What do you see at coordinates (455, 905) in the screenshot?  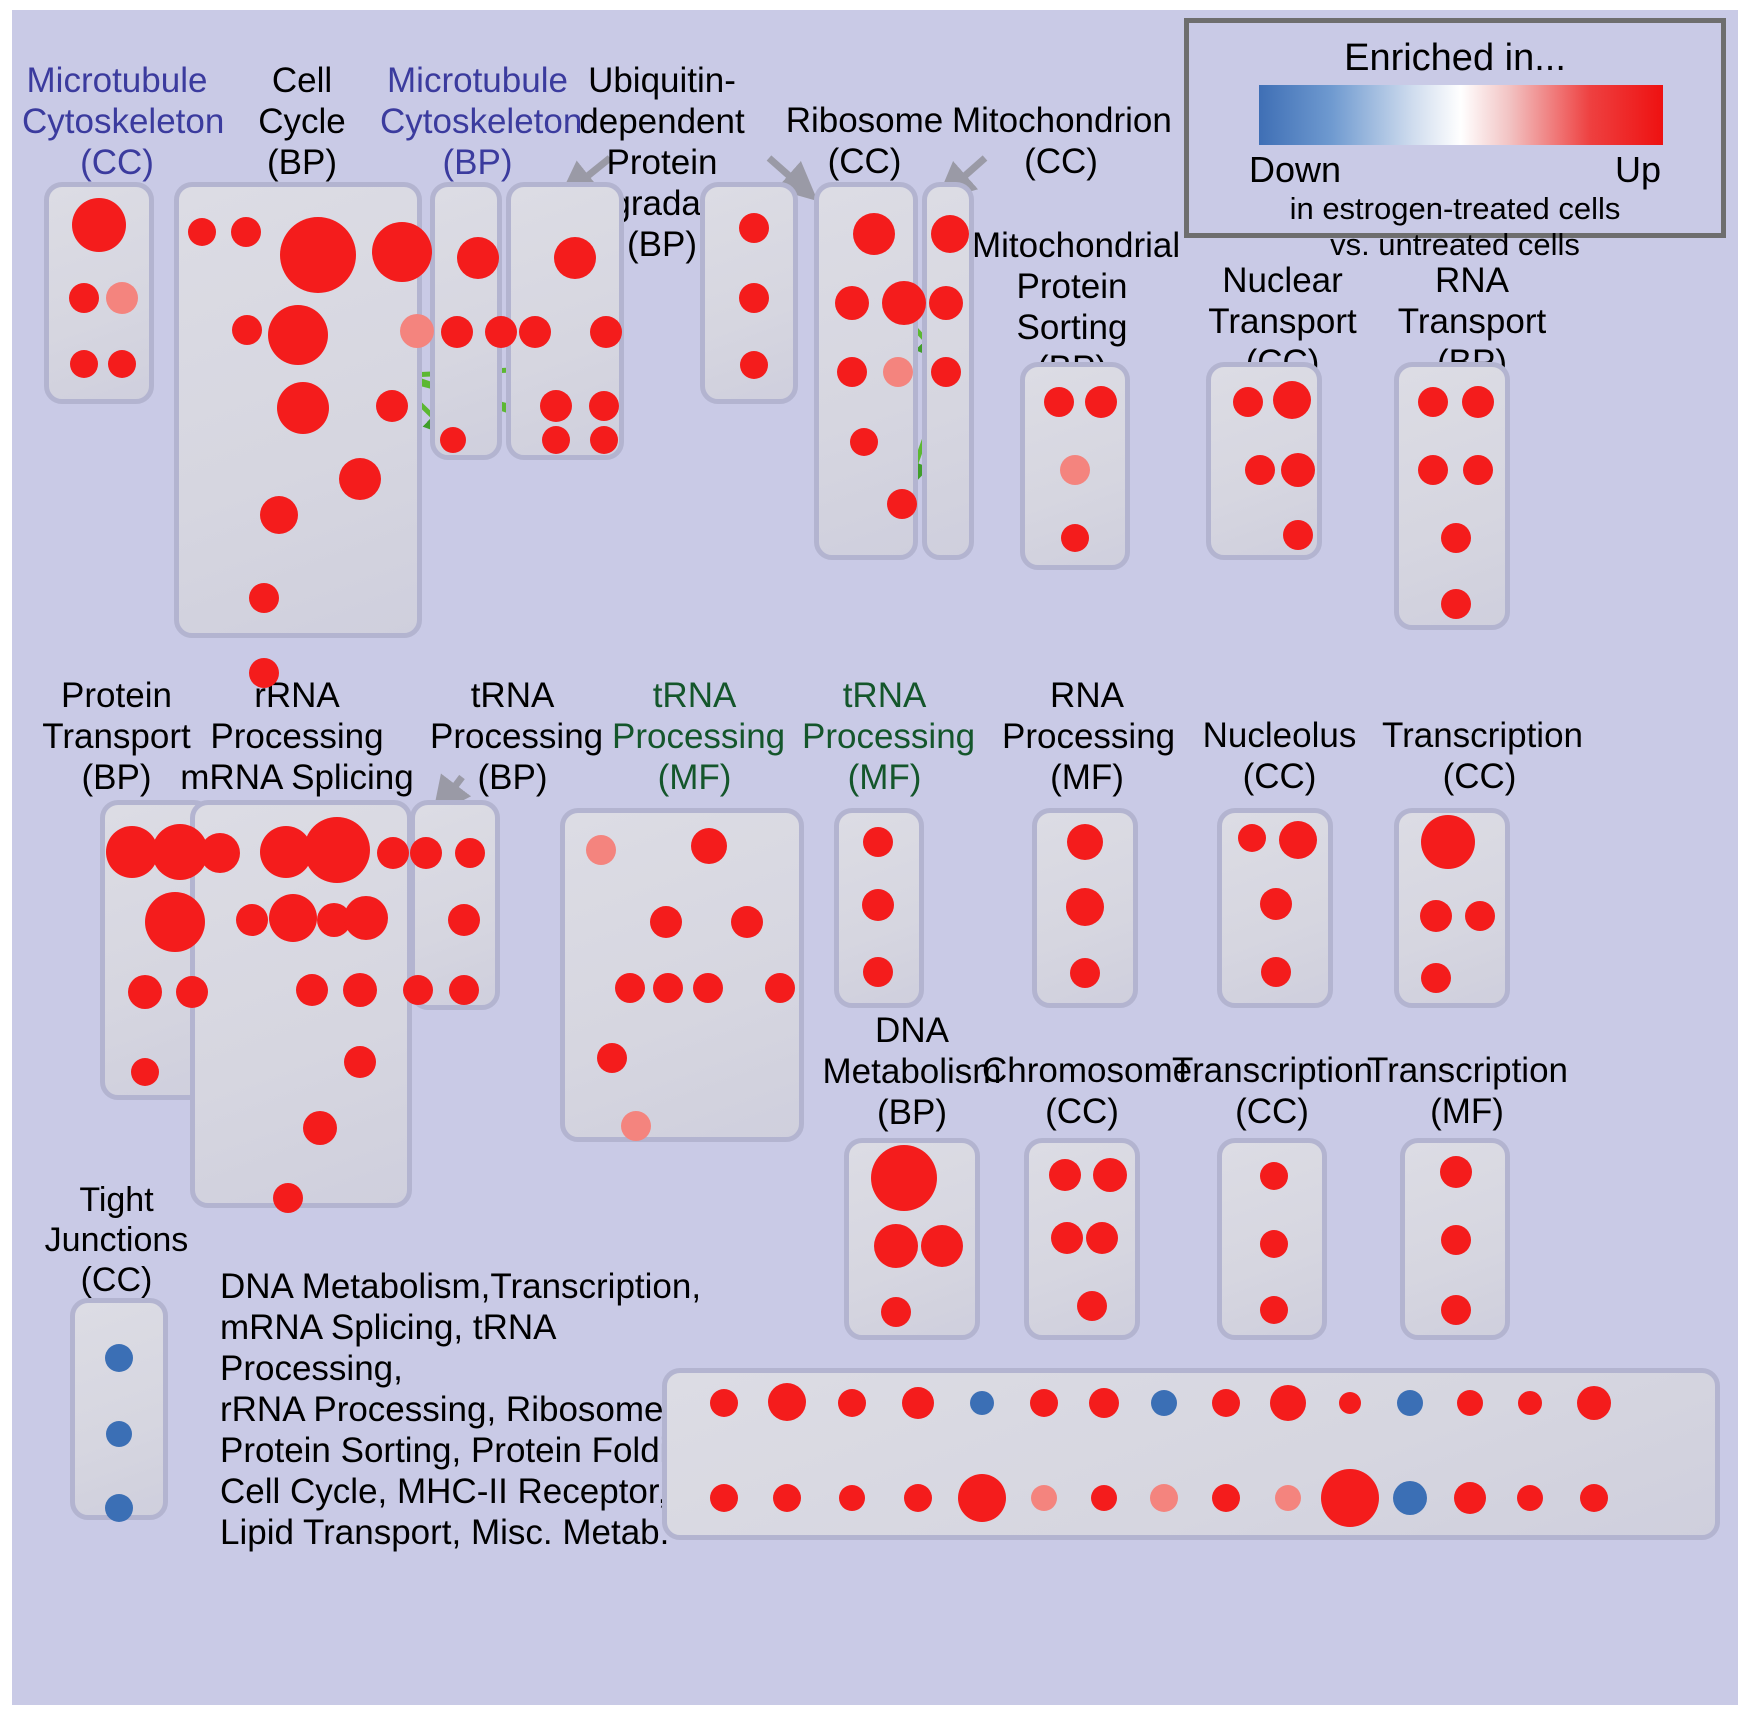 I see `cluster-trna-processing-bp` at bounding box center [455, 905].